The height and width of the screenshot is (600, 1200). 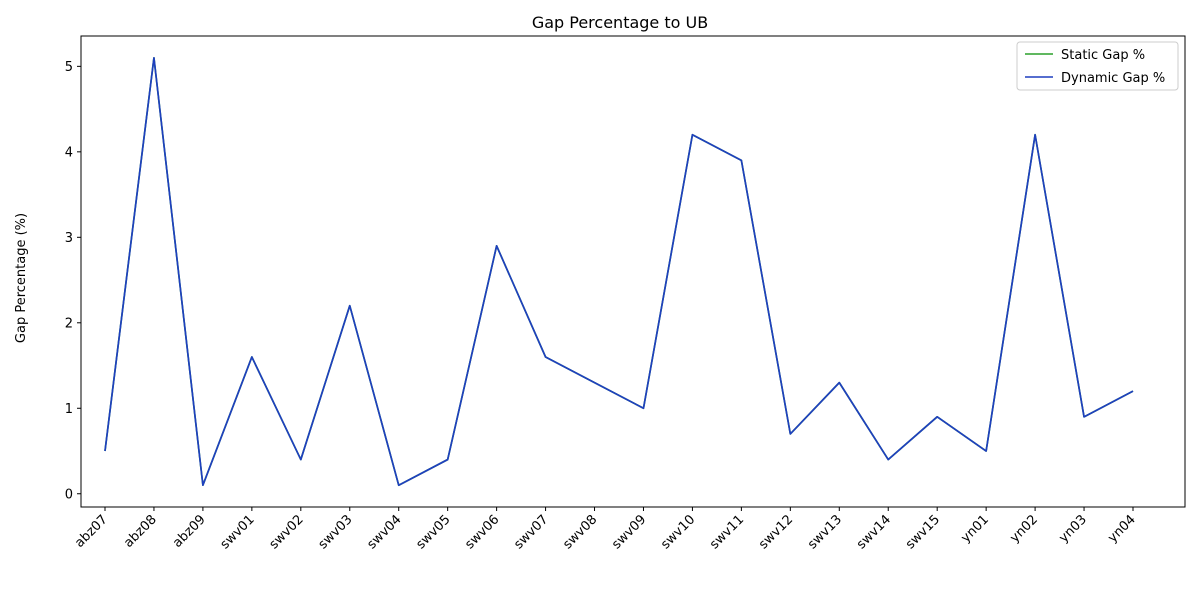 What do you see at coordinates (1113, 78) in the screenshot?
I see `legend-label-dynamic: Dynamic Gap %` at bounding box center [1113, 78].